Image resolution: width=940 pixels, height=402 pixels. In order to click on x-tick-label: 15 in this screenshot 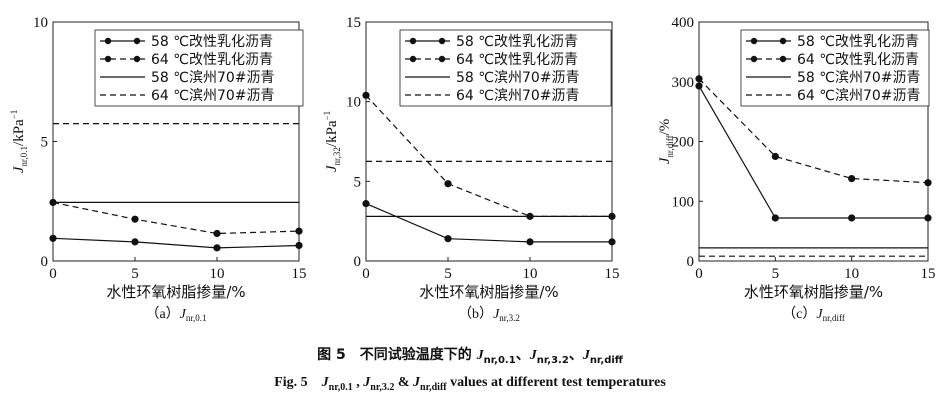, I will do `click(612, 274)`.